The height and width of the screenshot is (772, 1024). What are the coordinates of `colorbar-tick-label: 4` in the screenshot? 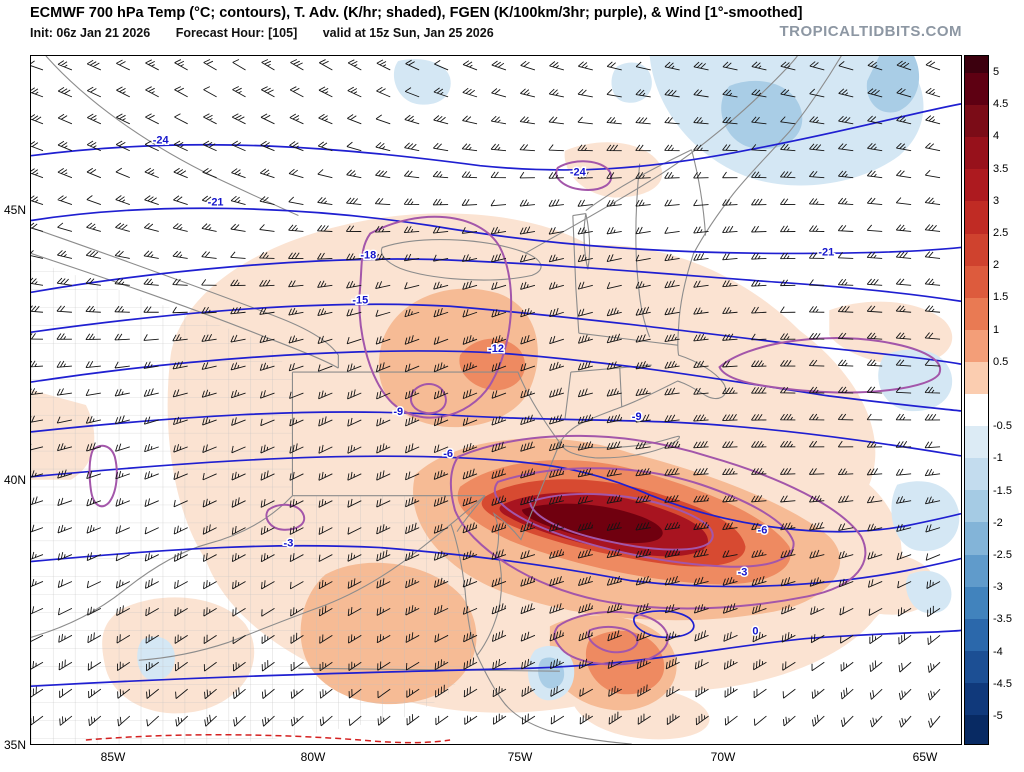 It's located at (996, 136).